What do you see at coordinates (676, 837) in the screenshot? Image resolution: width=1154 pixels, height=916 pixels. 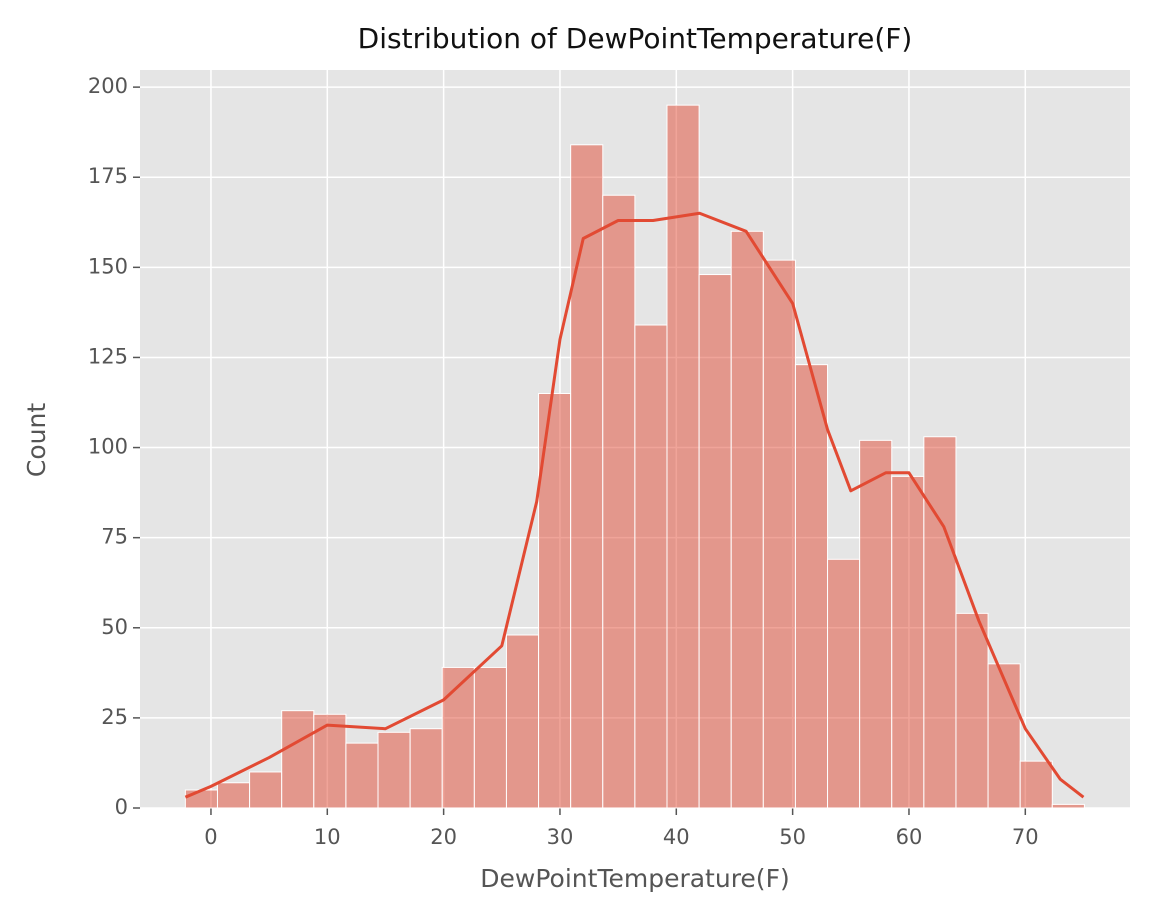 I see `x-tick-label: 40` at bounding box center [676, 837].